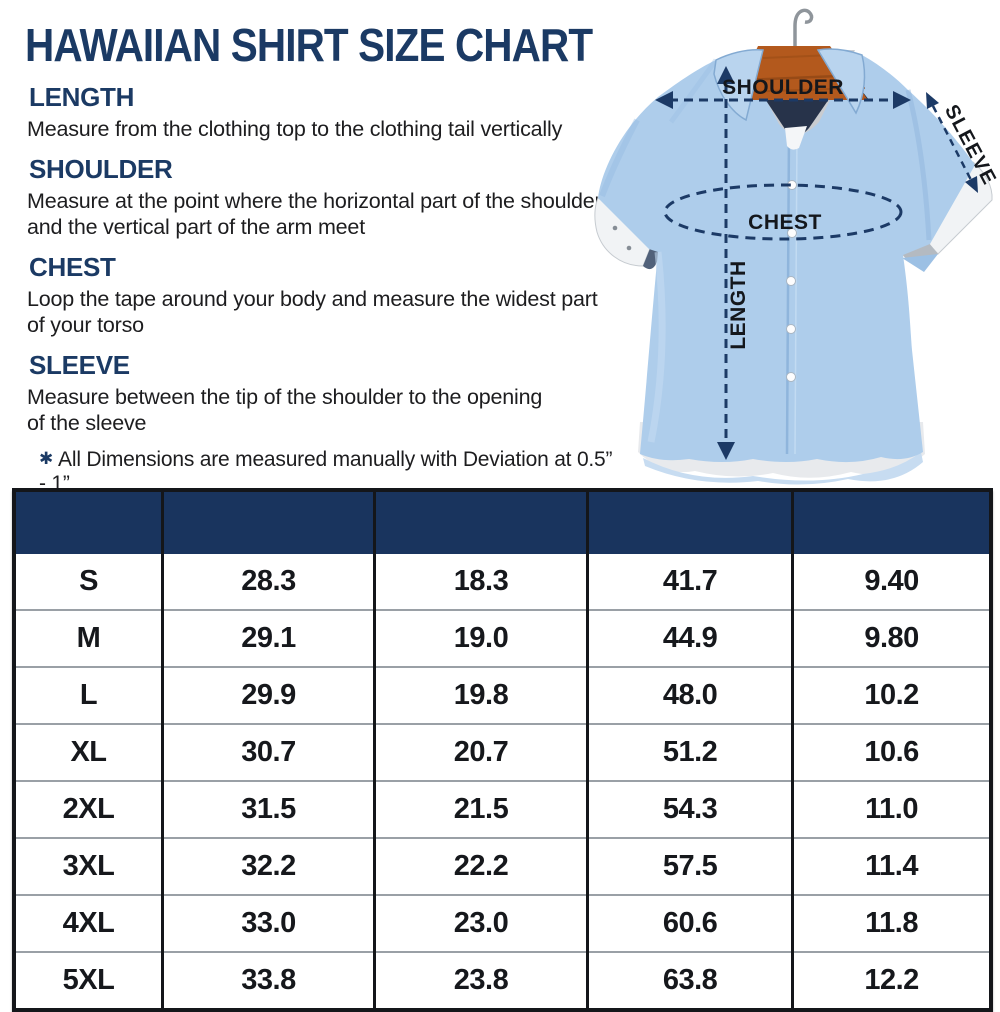  What do you see at coordinates (268, 923) in the screenshot?
I see `length-cell: 33.0` at bounding box center [268, 923].